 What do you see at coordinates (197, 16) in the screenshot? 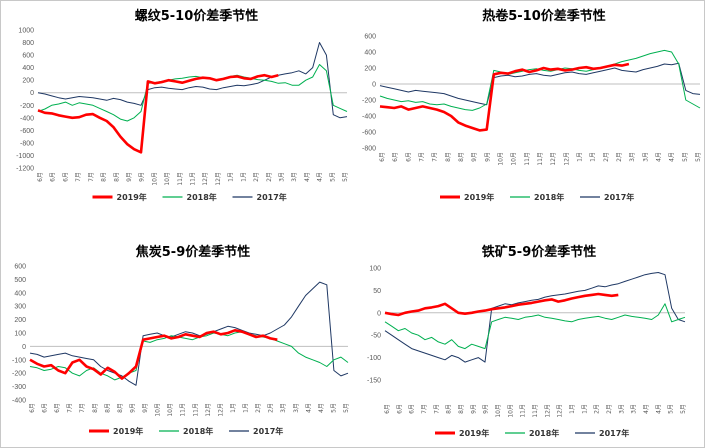
I see `rebar-chart-title: 螺纹5-10价差季节性` at bounding box center [197, 16].